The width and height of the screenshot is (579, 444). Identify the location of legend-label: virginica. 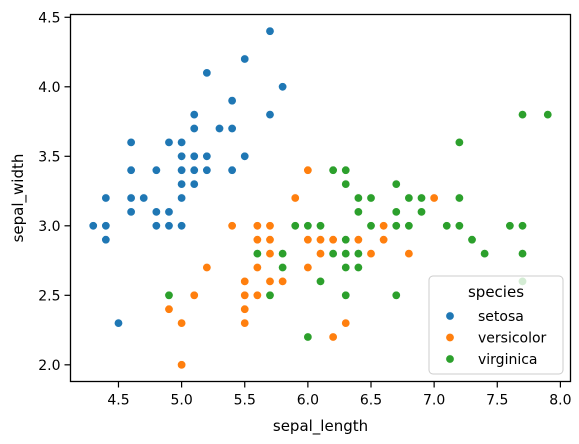
(508, 360).